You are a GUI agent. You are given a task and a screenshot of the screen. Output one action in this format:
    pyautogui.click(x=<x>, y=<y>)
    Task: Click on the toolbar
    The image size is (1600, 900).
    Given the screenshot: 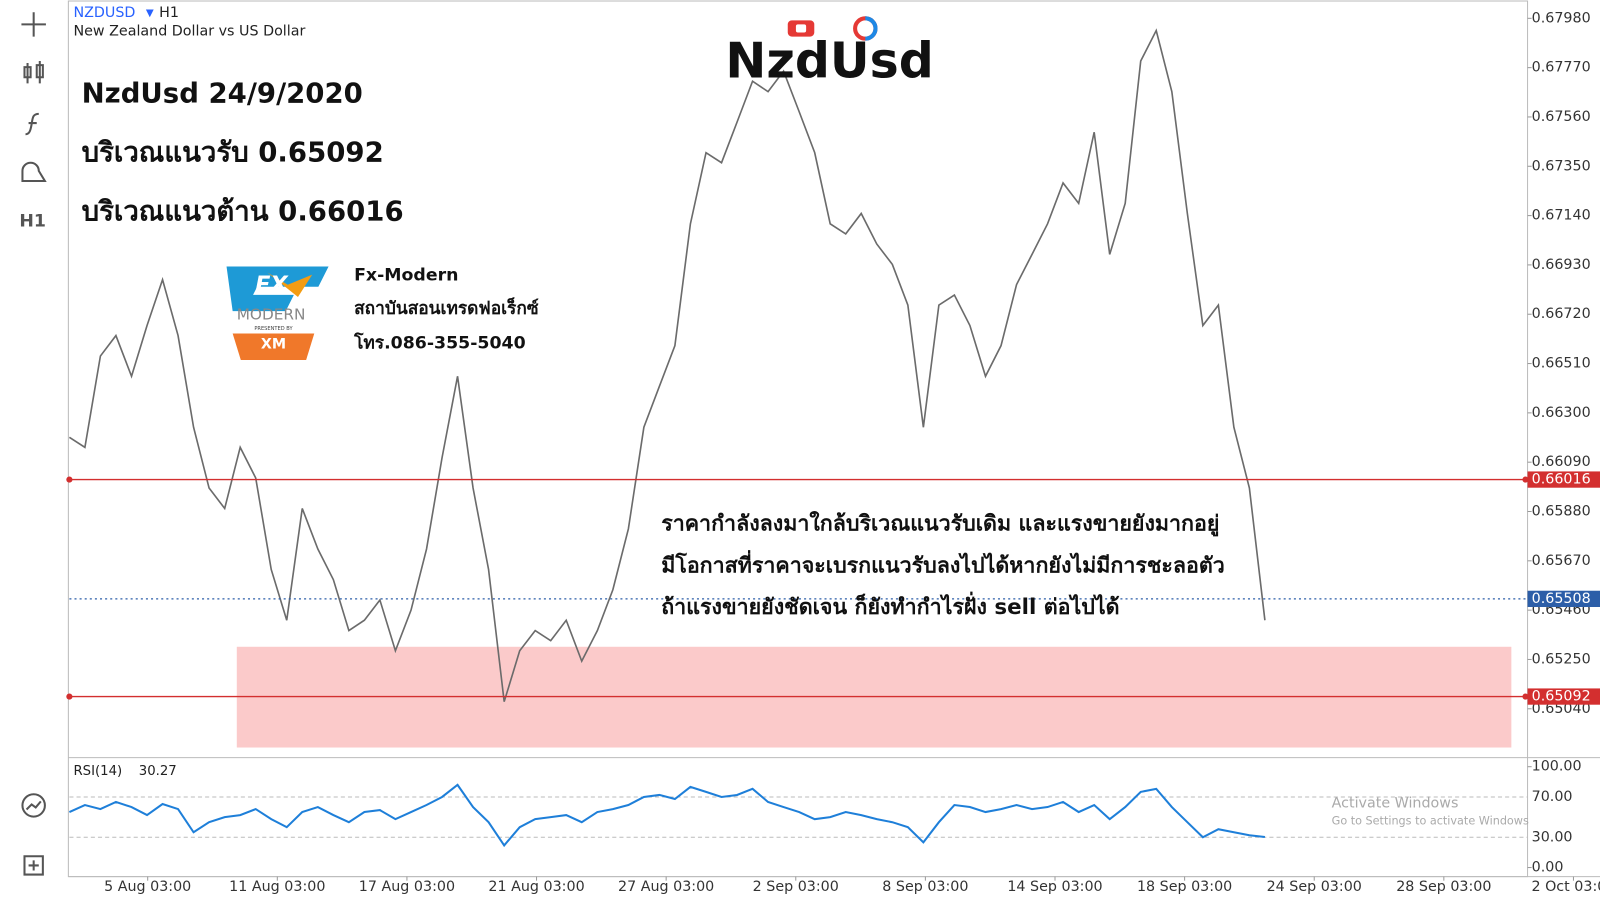 What is the action you would take?
    pyautogui.click(x=34, y=444)
    